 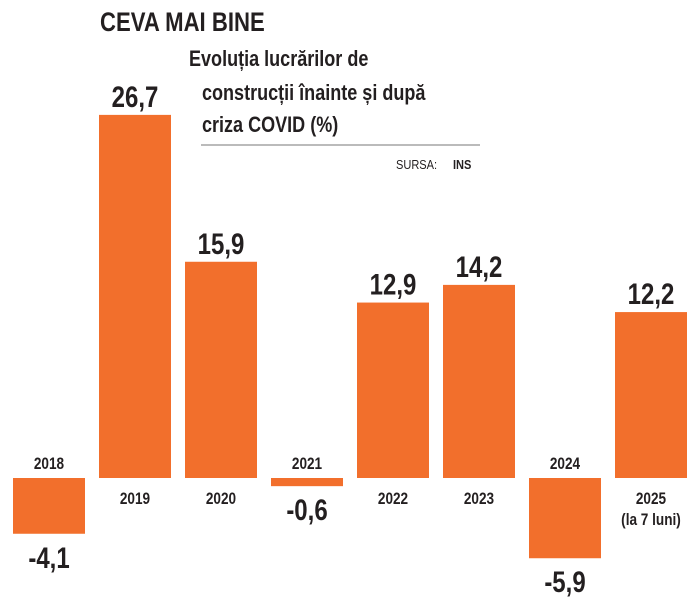 What do you see at coordinates (135, 499) in the screenshot?
I see `category-label: 2019` at bounding box center [135, 499].